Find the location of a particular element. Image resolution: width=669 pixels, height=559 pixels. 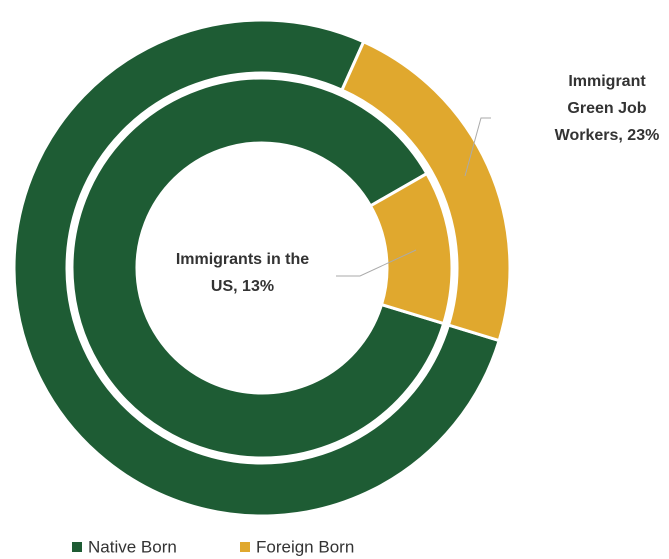

outer-label: Immigrant Green Job Workers, 23% is located at coordinates (607, 108).